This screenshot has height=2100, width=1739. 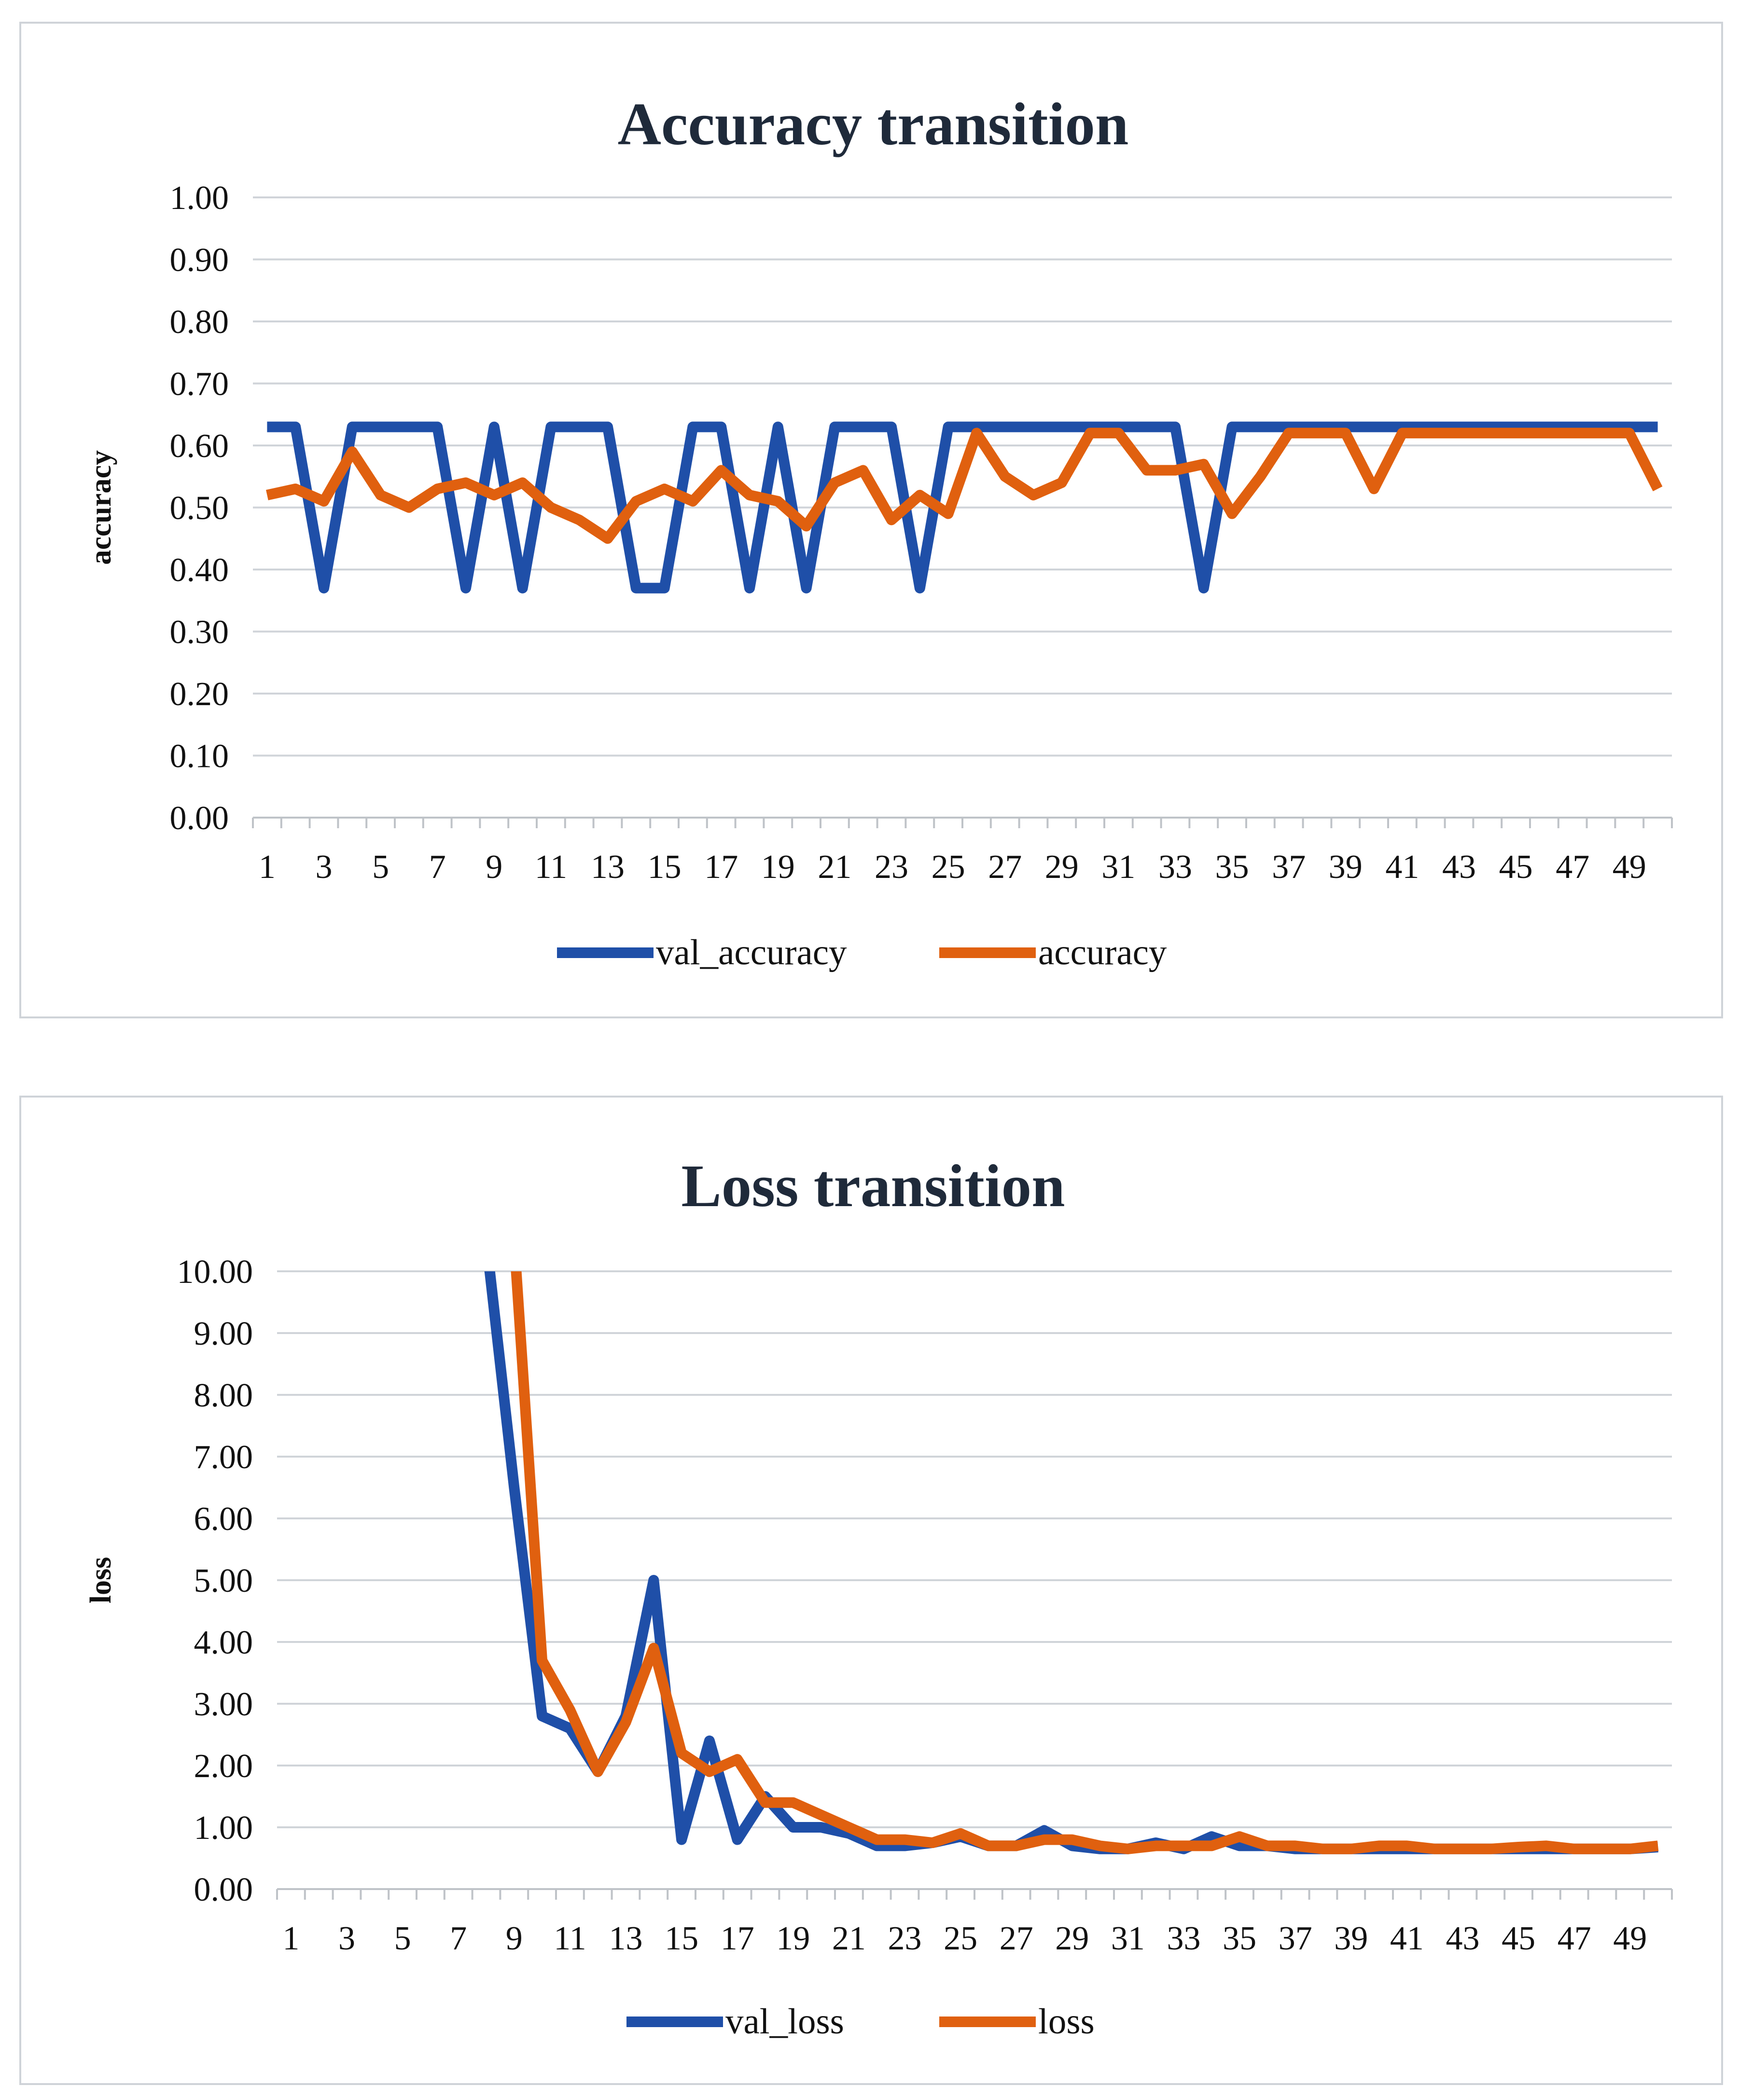 What do you see at coordinates (608, 867) in the screenshot?
I see `accuracy-x-tick-label: 13` at bounding box center [608, 867].